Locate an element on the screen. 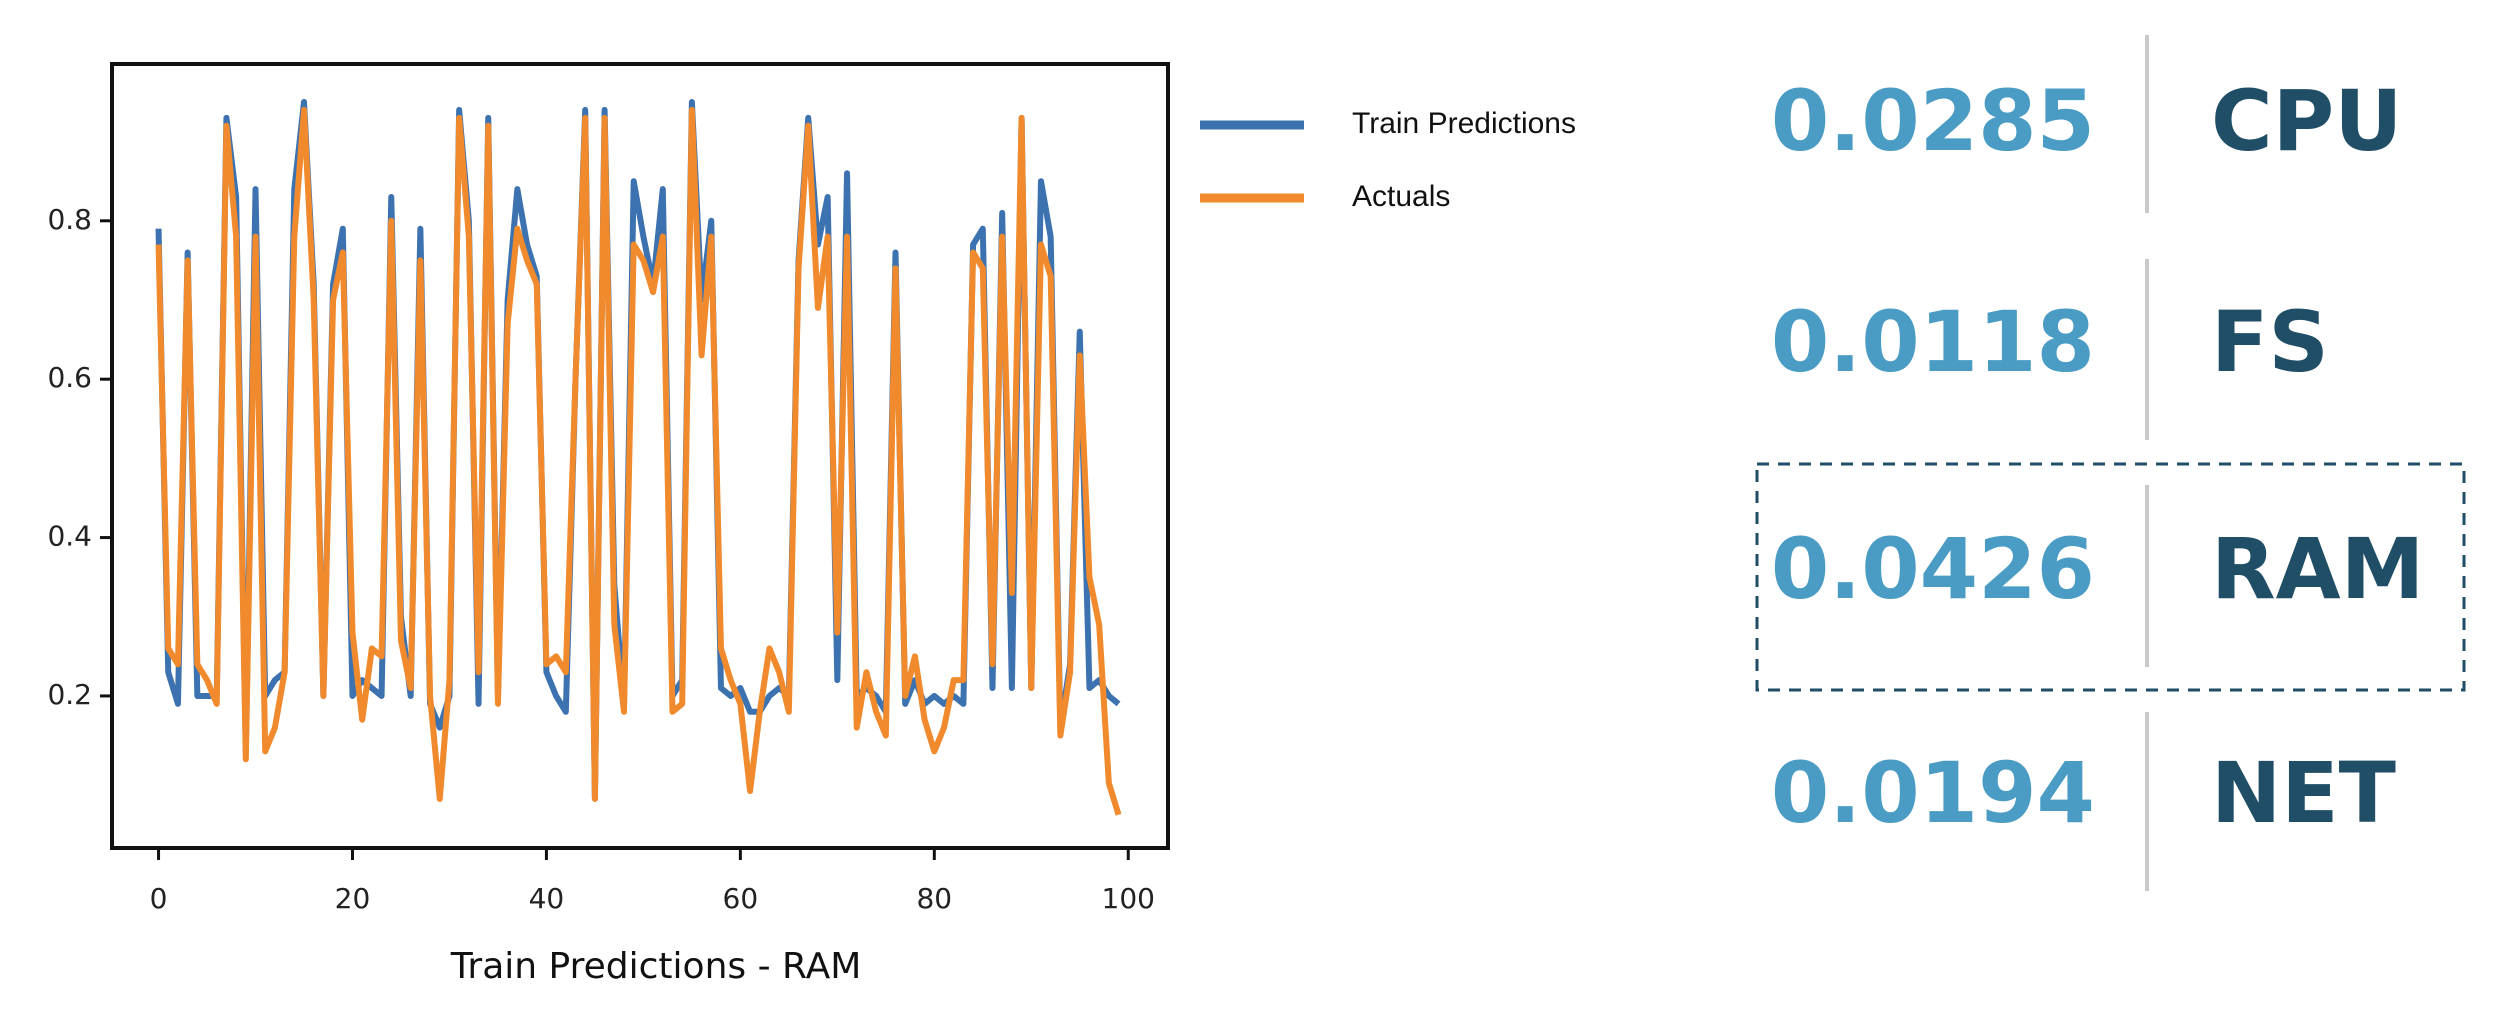 The image size is (2500, 1021). x-tick-label: 80 is located at coordinates (934, 898).